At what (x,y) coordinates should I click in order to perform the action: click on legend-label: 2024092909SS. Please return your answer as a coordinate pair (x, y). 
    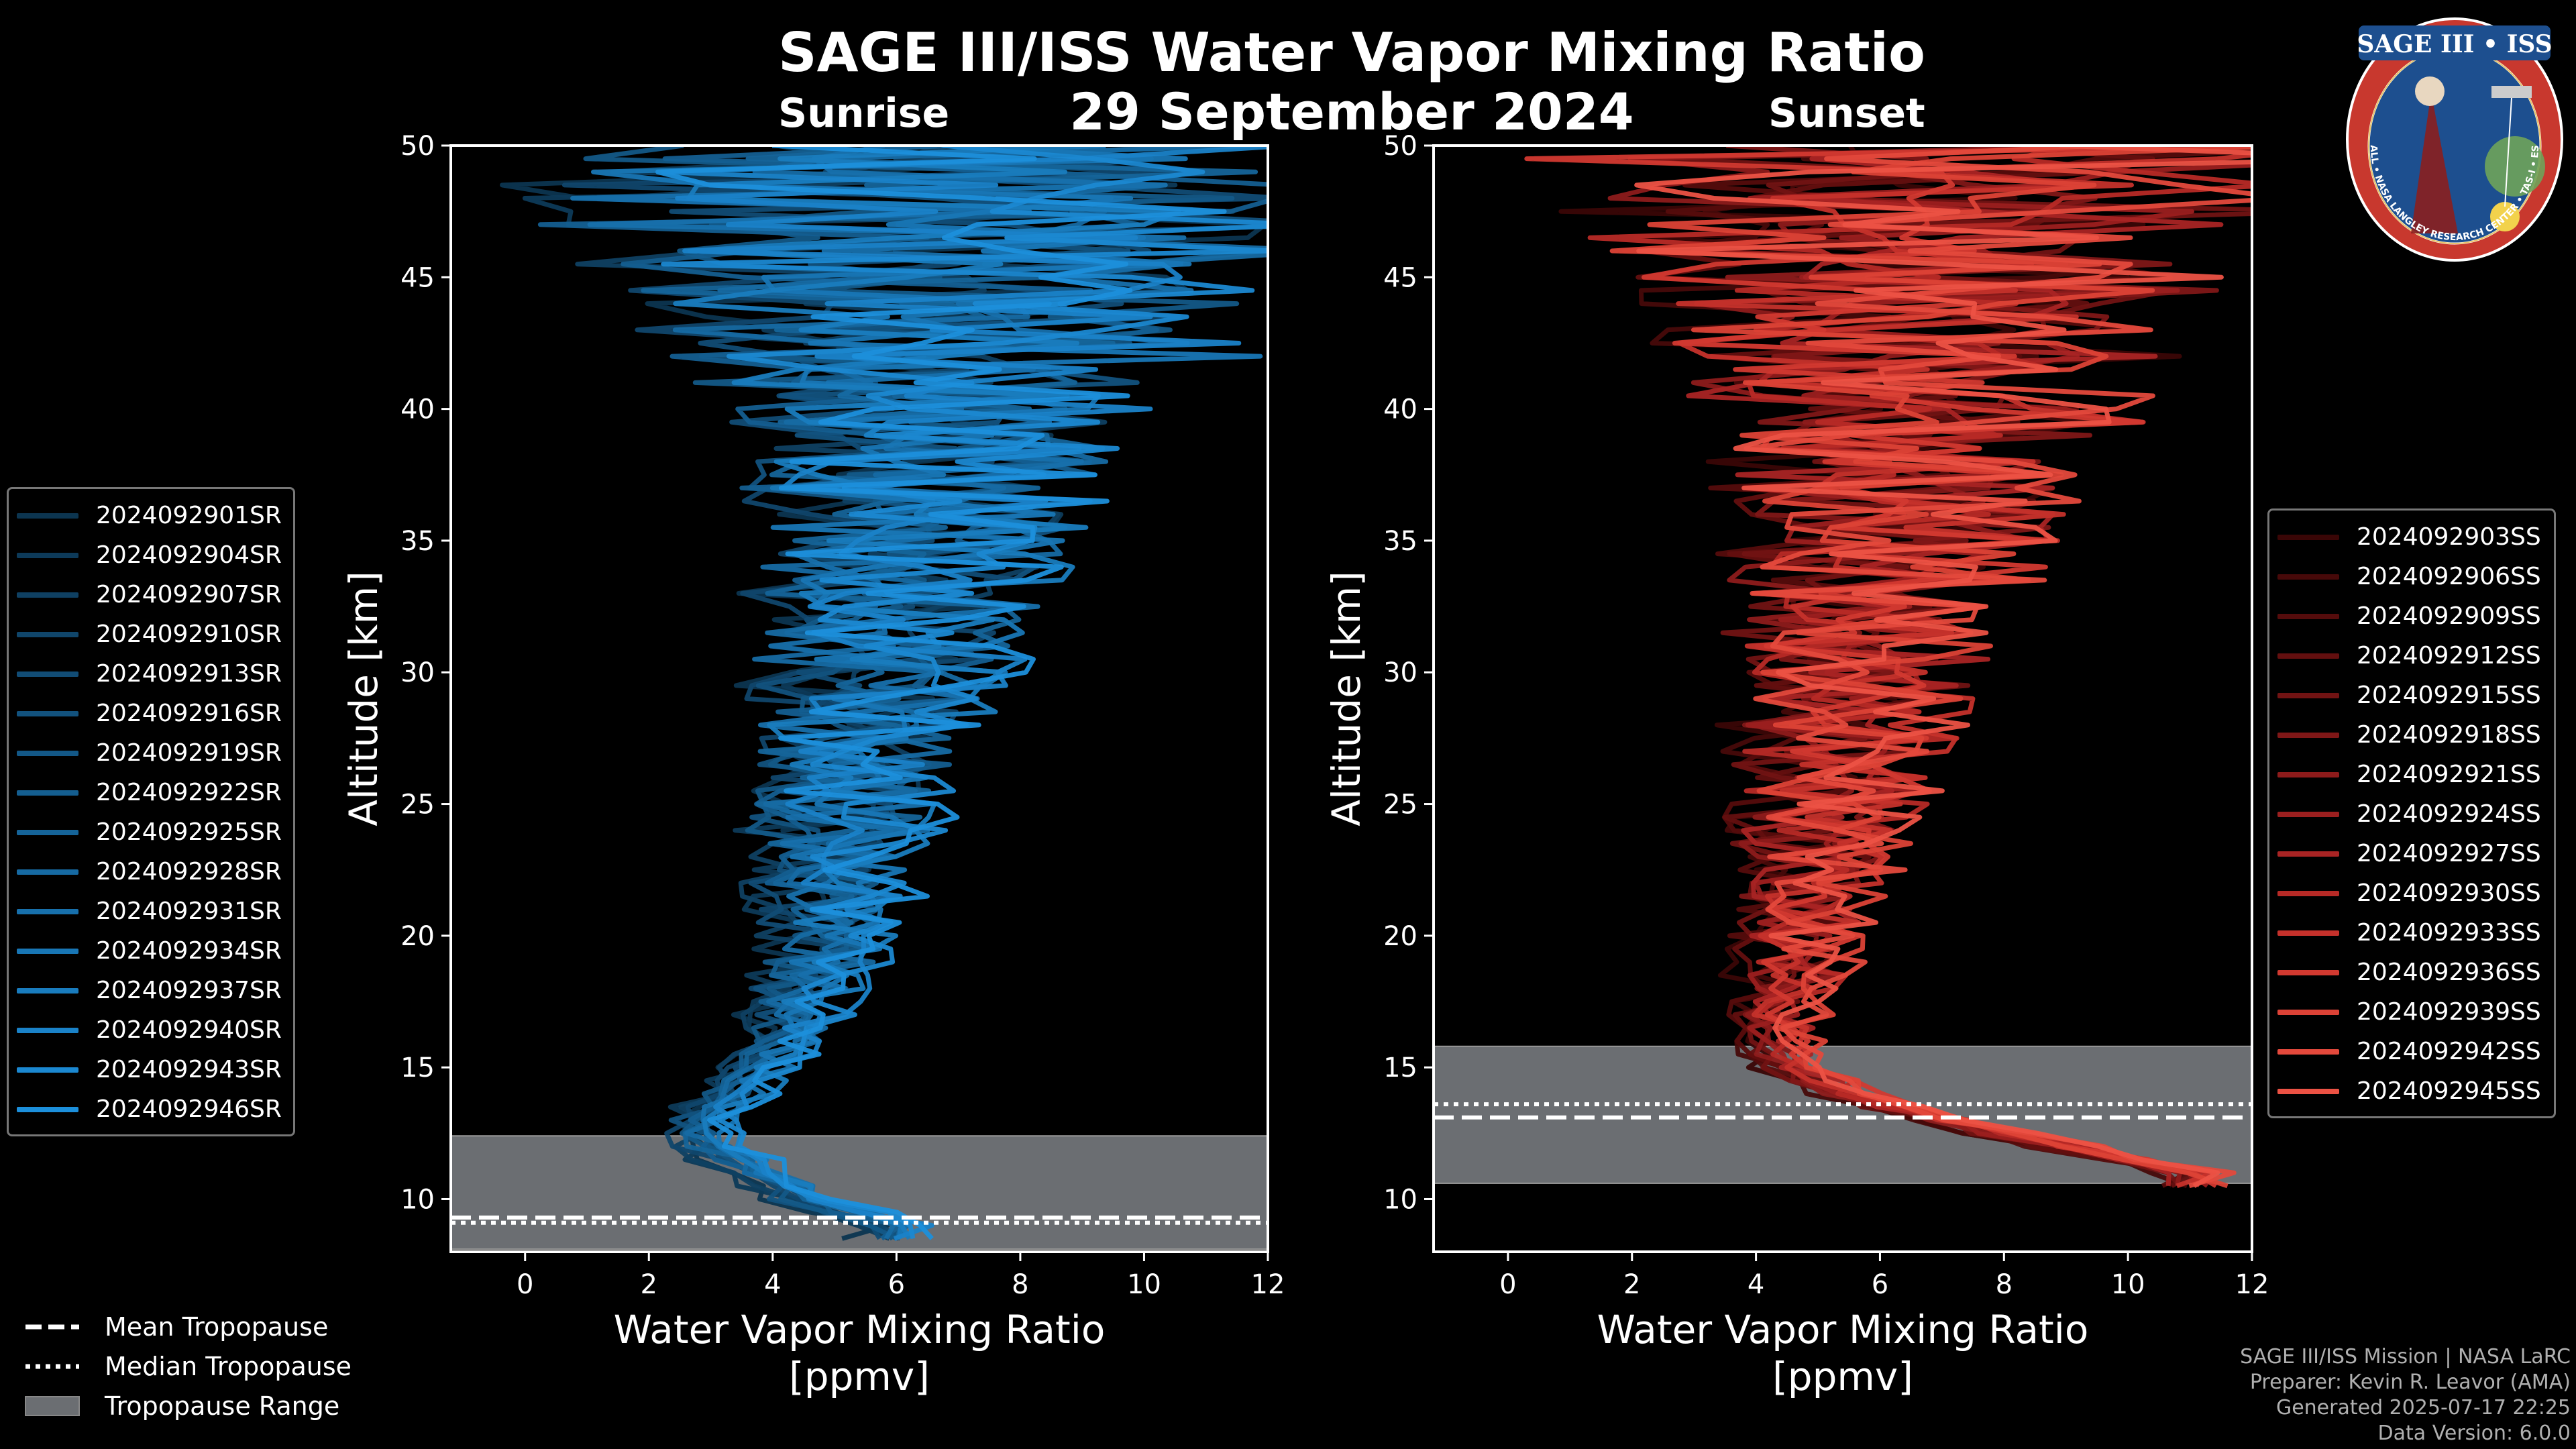
    Looking at the image, I should click on (2449, 616).